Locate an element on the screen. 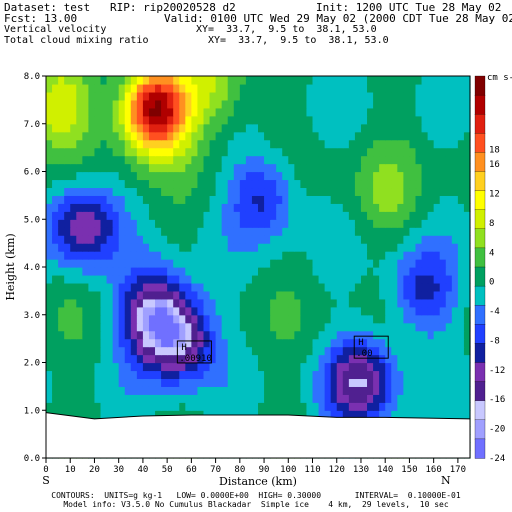  forecast-label: Fcst: is located at coordinates (21, 18).